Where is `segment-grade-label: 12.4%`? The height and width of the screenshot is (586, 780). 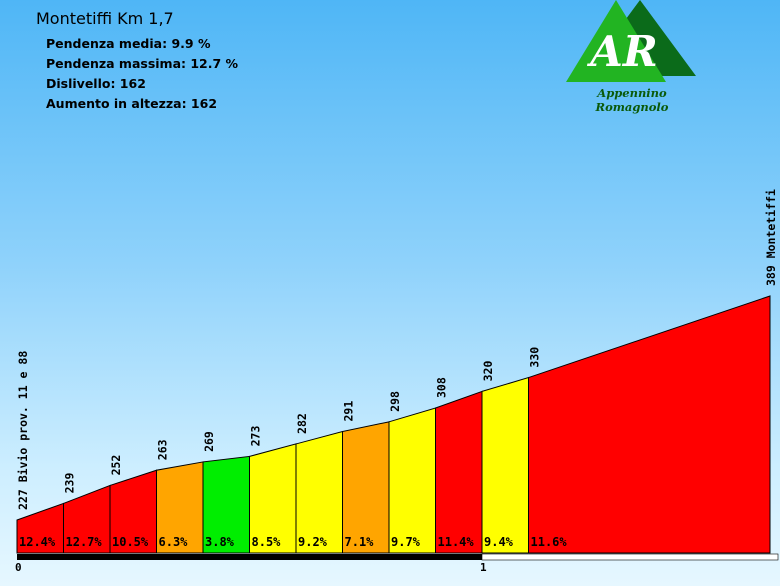 segment-grade-label: 12.4% is located at coordinates (37, 542).